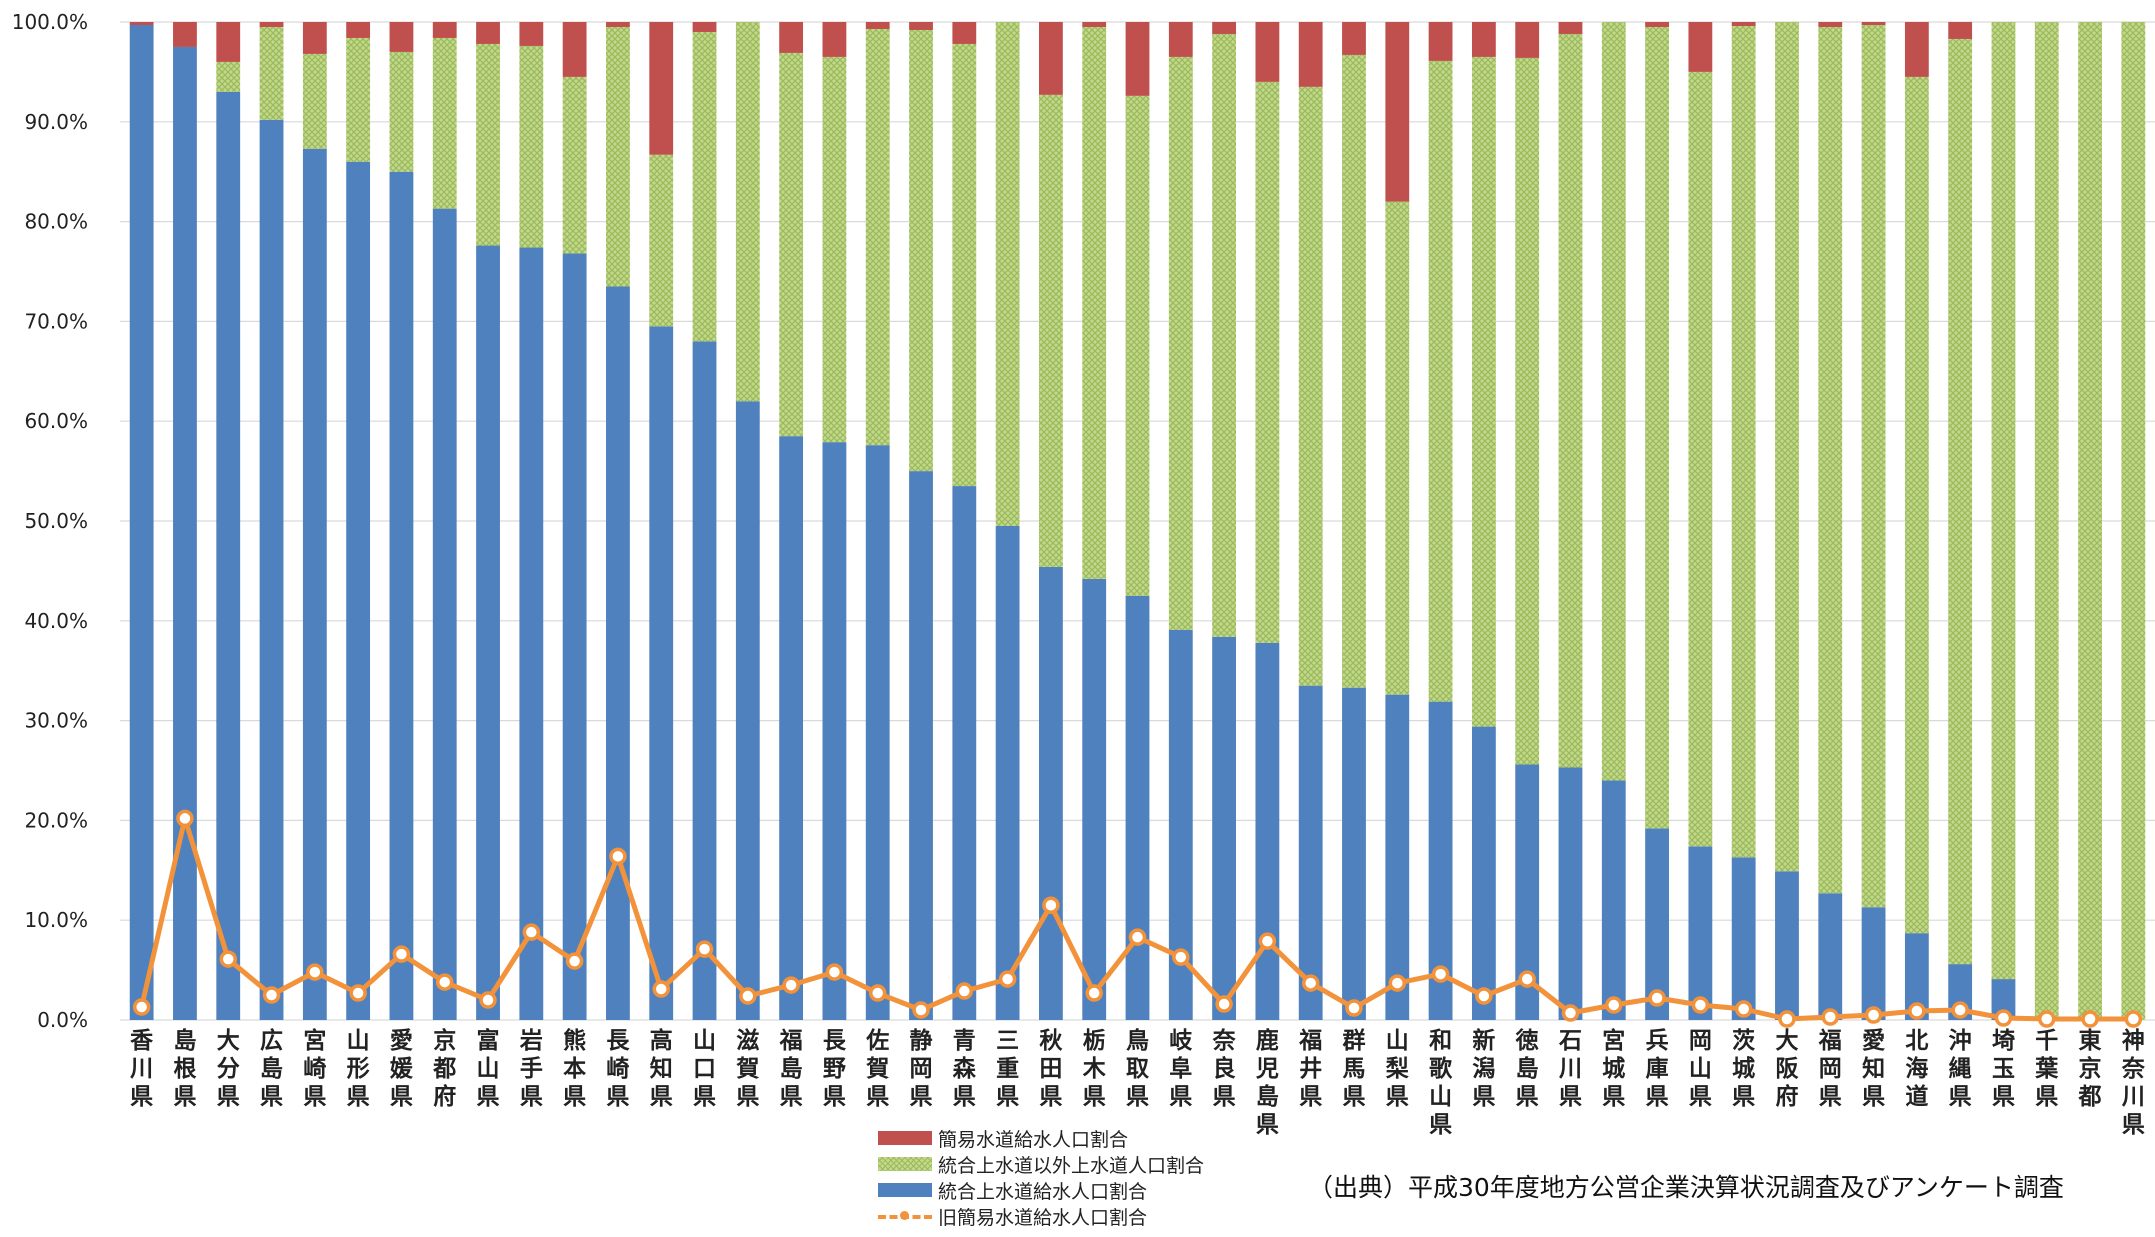 The height and width of the screenshot is (1237, 2155). I want to click on legend-item-integrated-water: 統合上水道給水人口割合, so click(1041, 1190).